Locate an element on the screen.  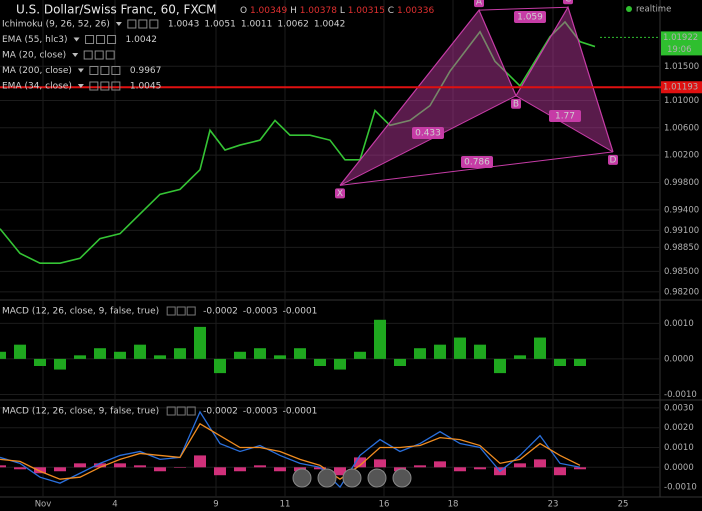
pattern-point: A is located at coordinates (479, 4).